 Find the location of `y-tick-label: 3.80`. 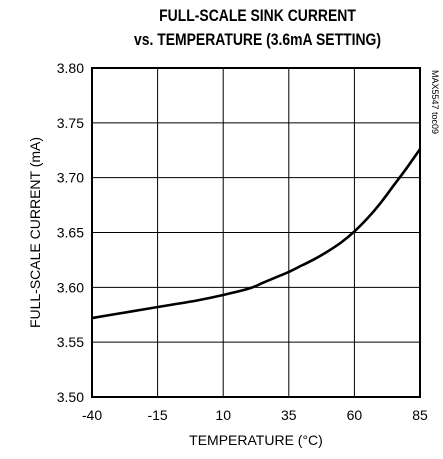

y-tick-label: 3.80 is located at coordinates (70, 68).